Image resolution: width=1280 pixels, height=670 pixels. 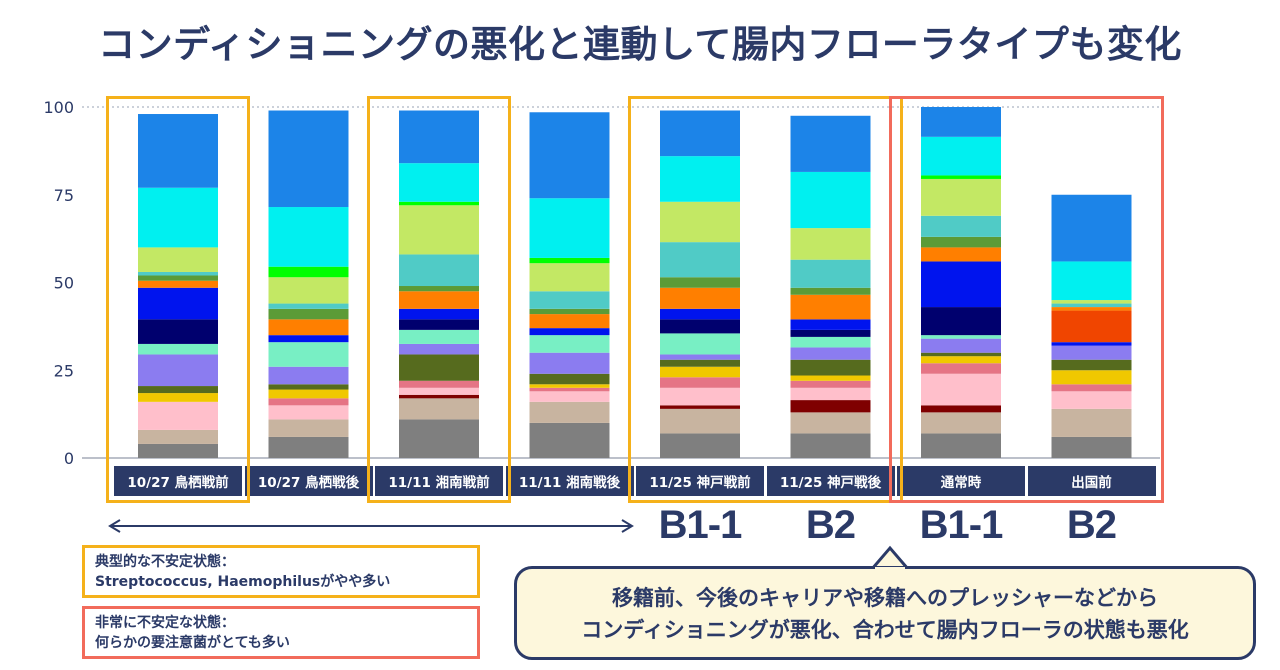 I want to click on legend-red-line2: 何らかの要注意菌がとても多い, so click(x=192, y=643).